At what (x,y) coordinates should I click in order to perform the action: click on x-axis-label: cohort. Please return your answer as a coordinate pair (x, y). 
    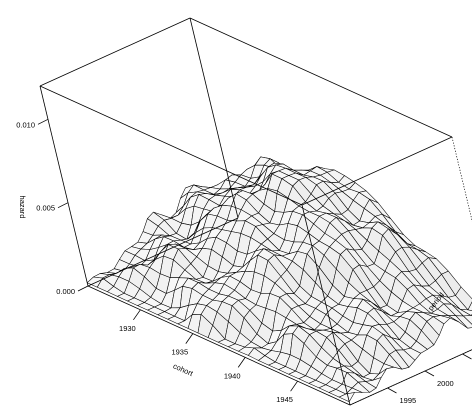
    Looking at the image, I should click on (184, 369).